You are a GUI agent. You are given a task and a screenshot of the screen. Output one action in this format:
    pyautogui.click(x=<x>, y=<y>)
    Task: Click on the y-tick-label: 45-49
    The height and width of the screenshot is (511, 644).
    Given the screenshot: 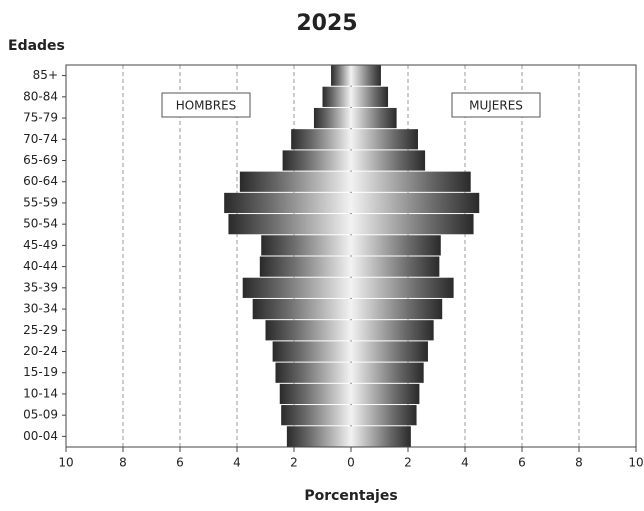 What is the action you would take?
    pyautogui.click(x=40, y=245)
    